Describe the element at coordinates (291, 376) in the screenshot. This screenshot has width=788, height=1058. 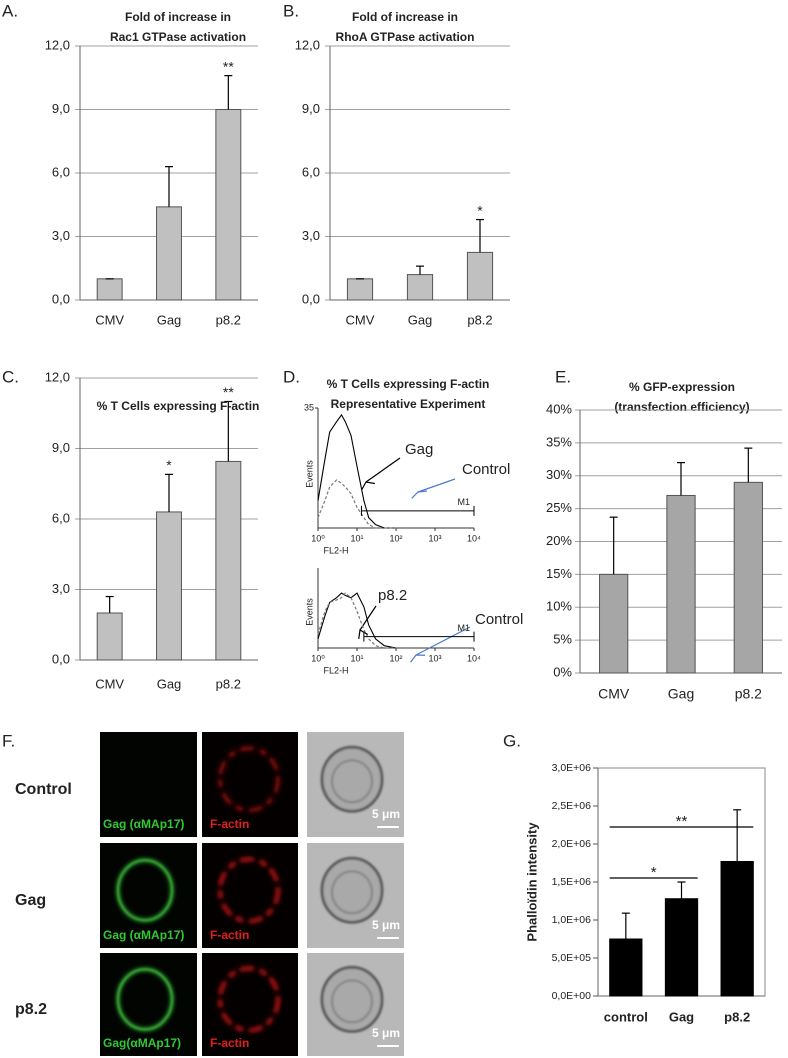
I see `panel-label: D.` at that location.